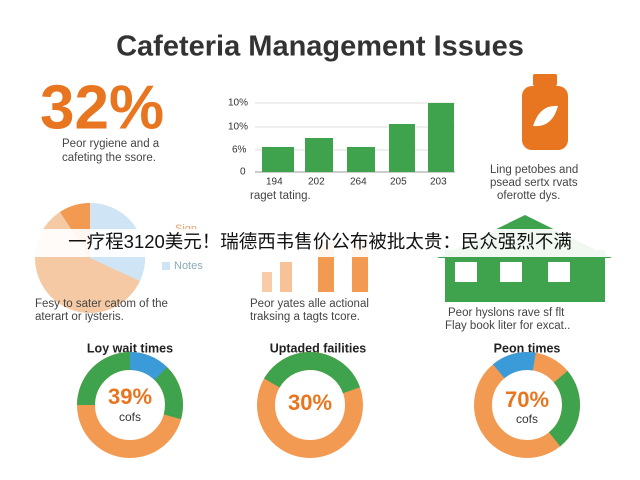  I want to click on caption: Peor rygiene and a, so click(111, 144).